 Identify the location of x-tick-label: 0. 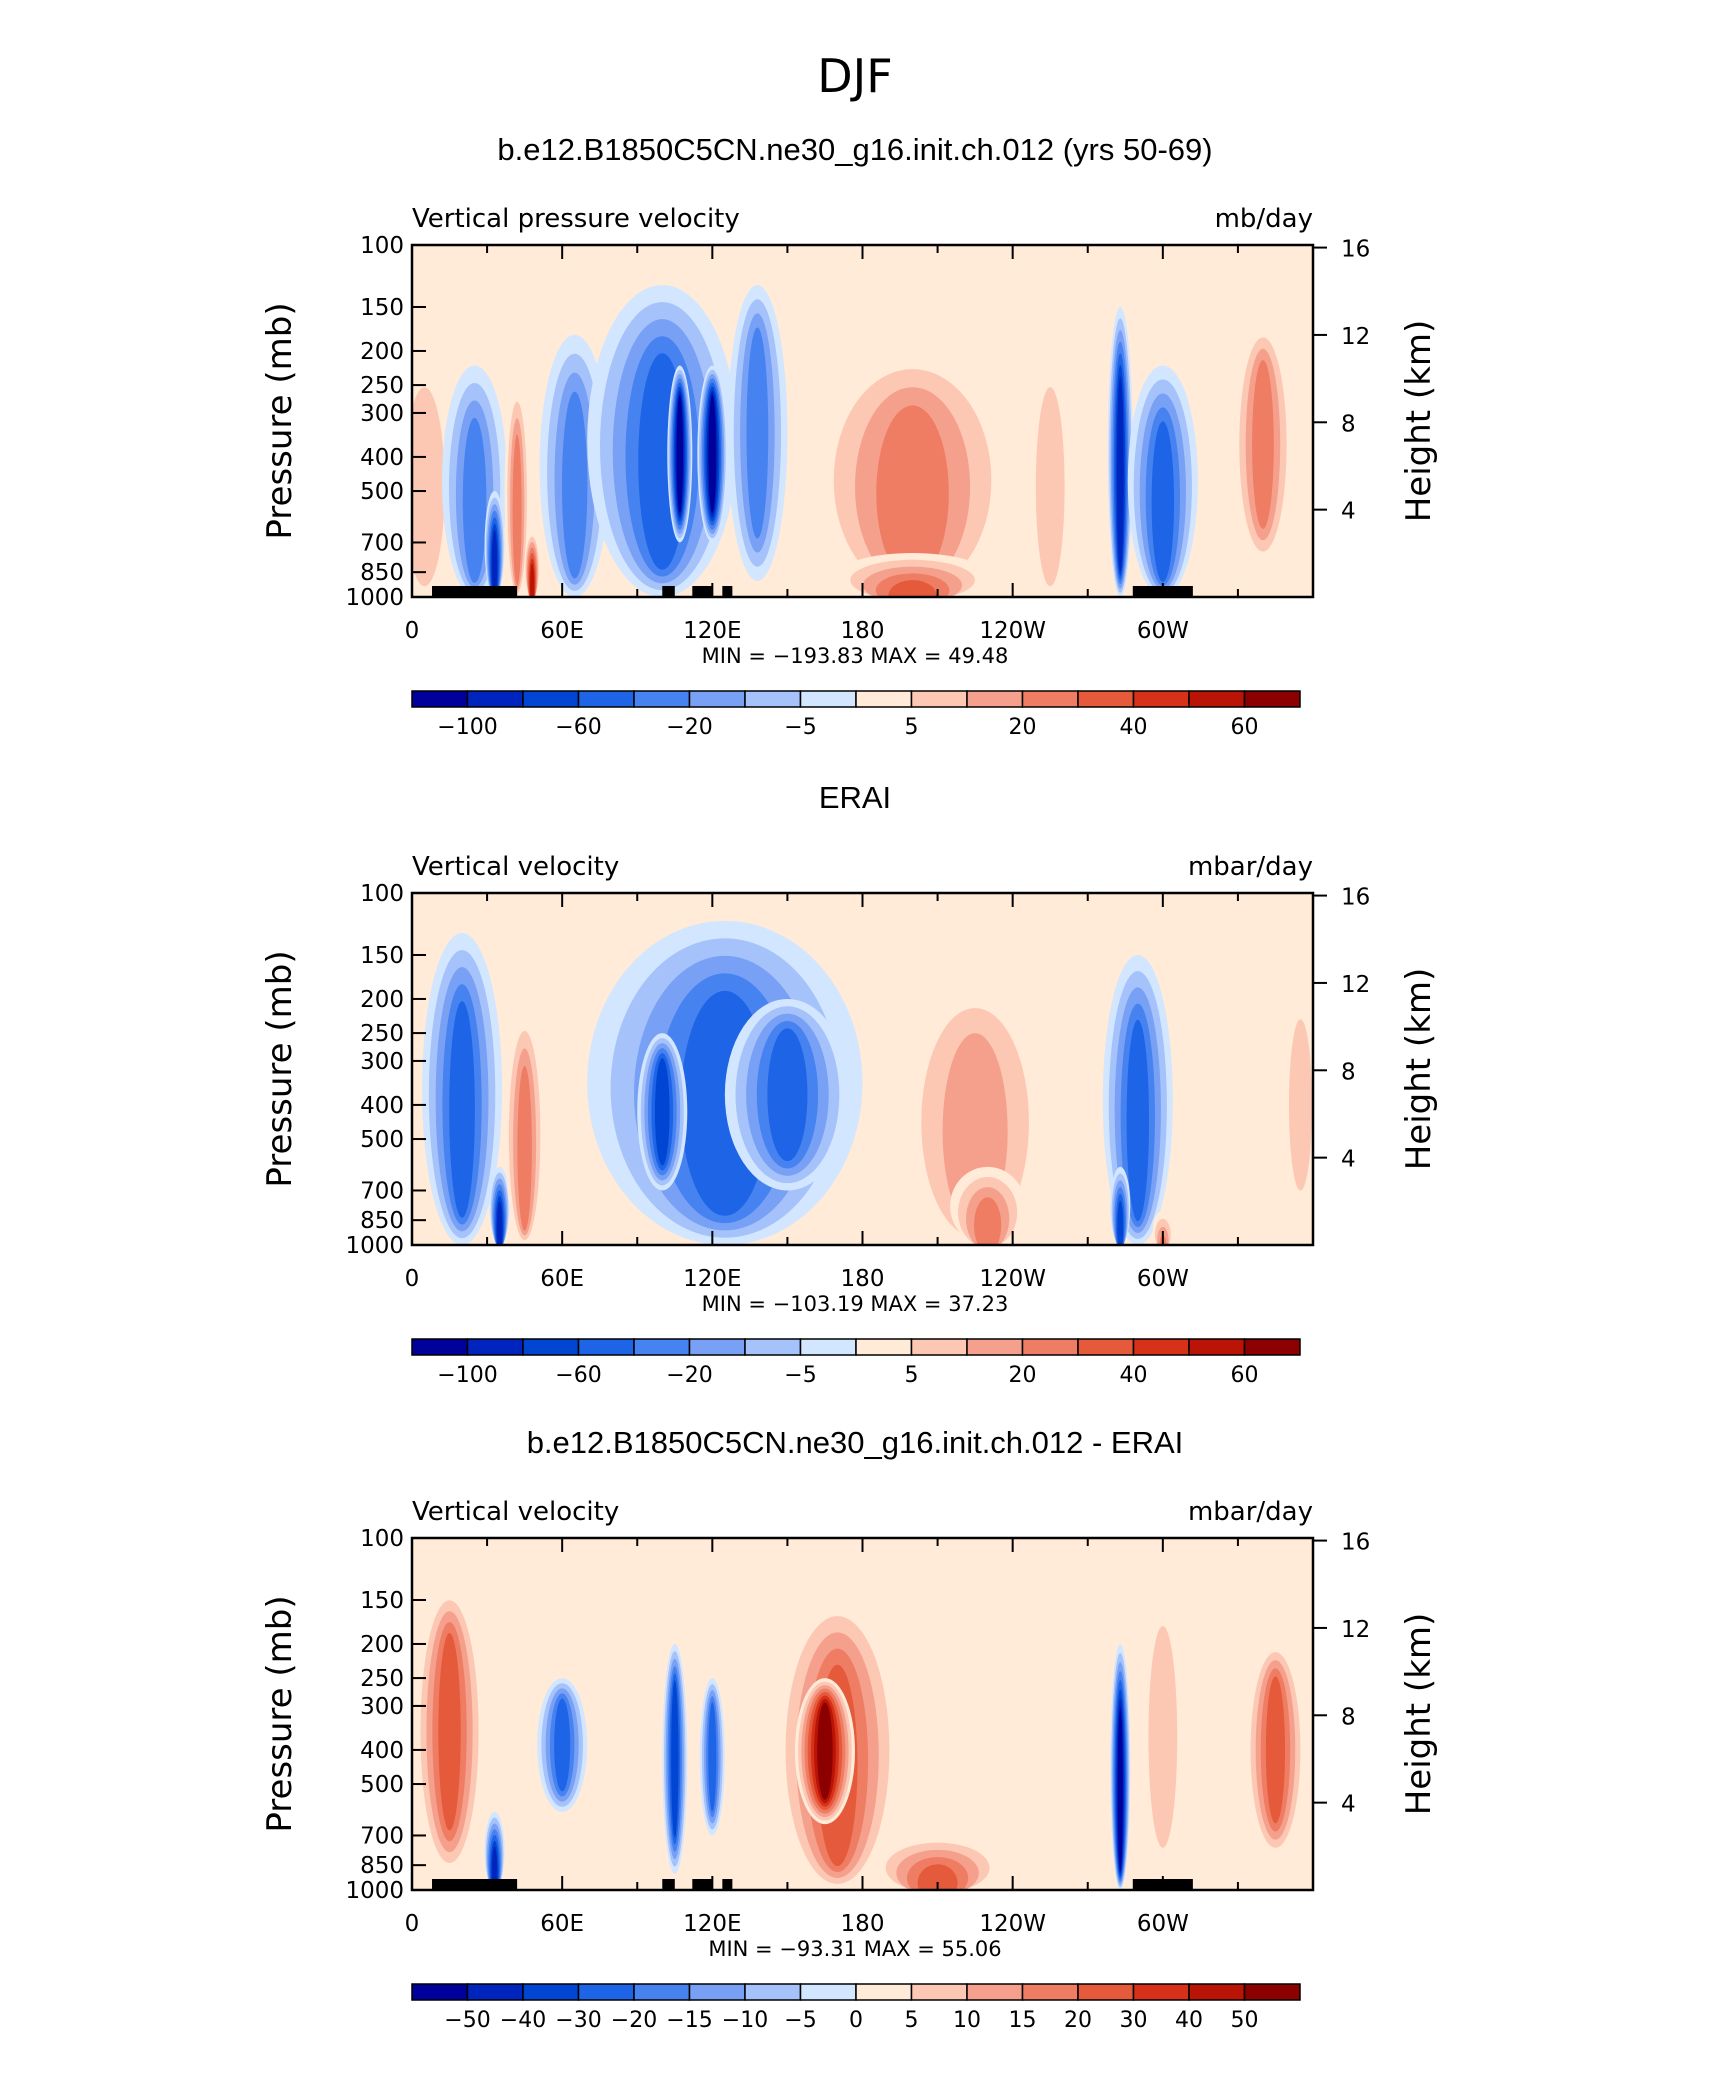
(412, 631).